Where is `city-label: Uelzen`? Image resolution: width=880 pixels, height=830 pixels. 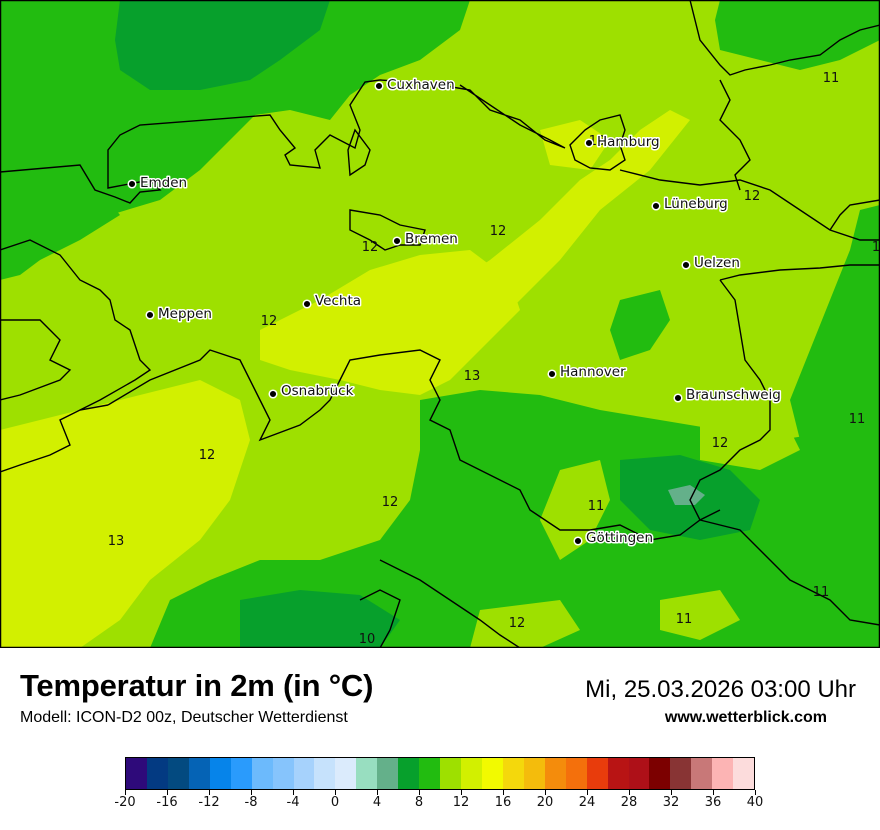
city-label: Uelzen is located at coordinates (717, 263).